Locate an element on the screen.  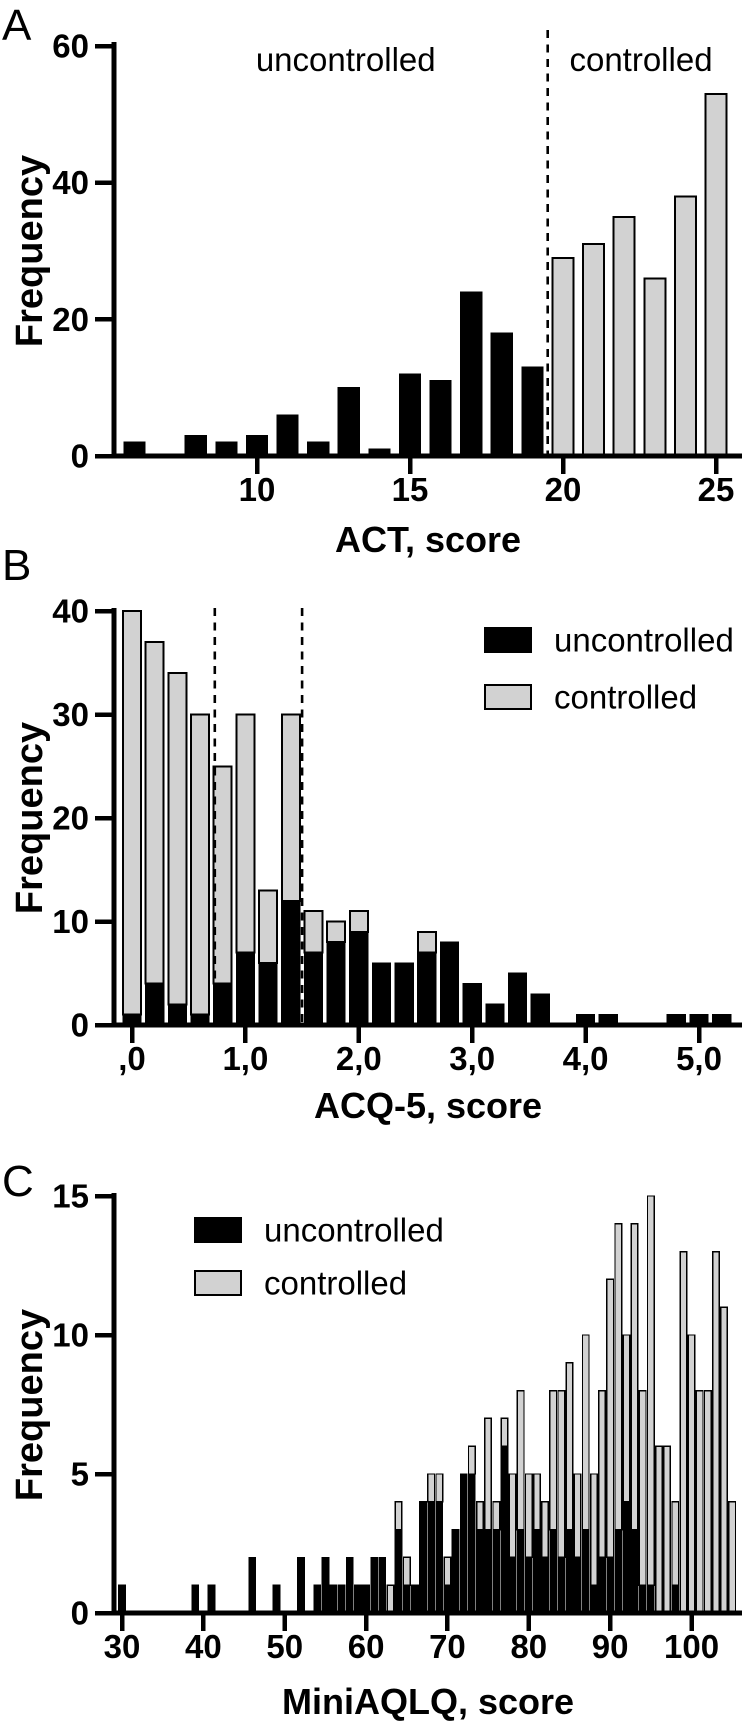
panel-letter-B: B is located at coordinates (16, 565).